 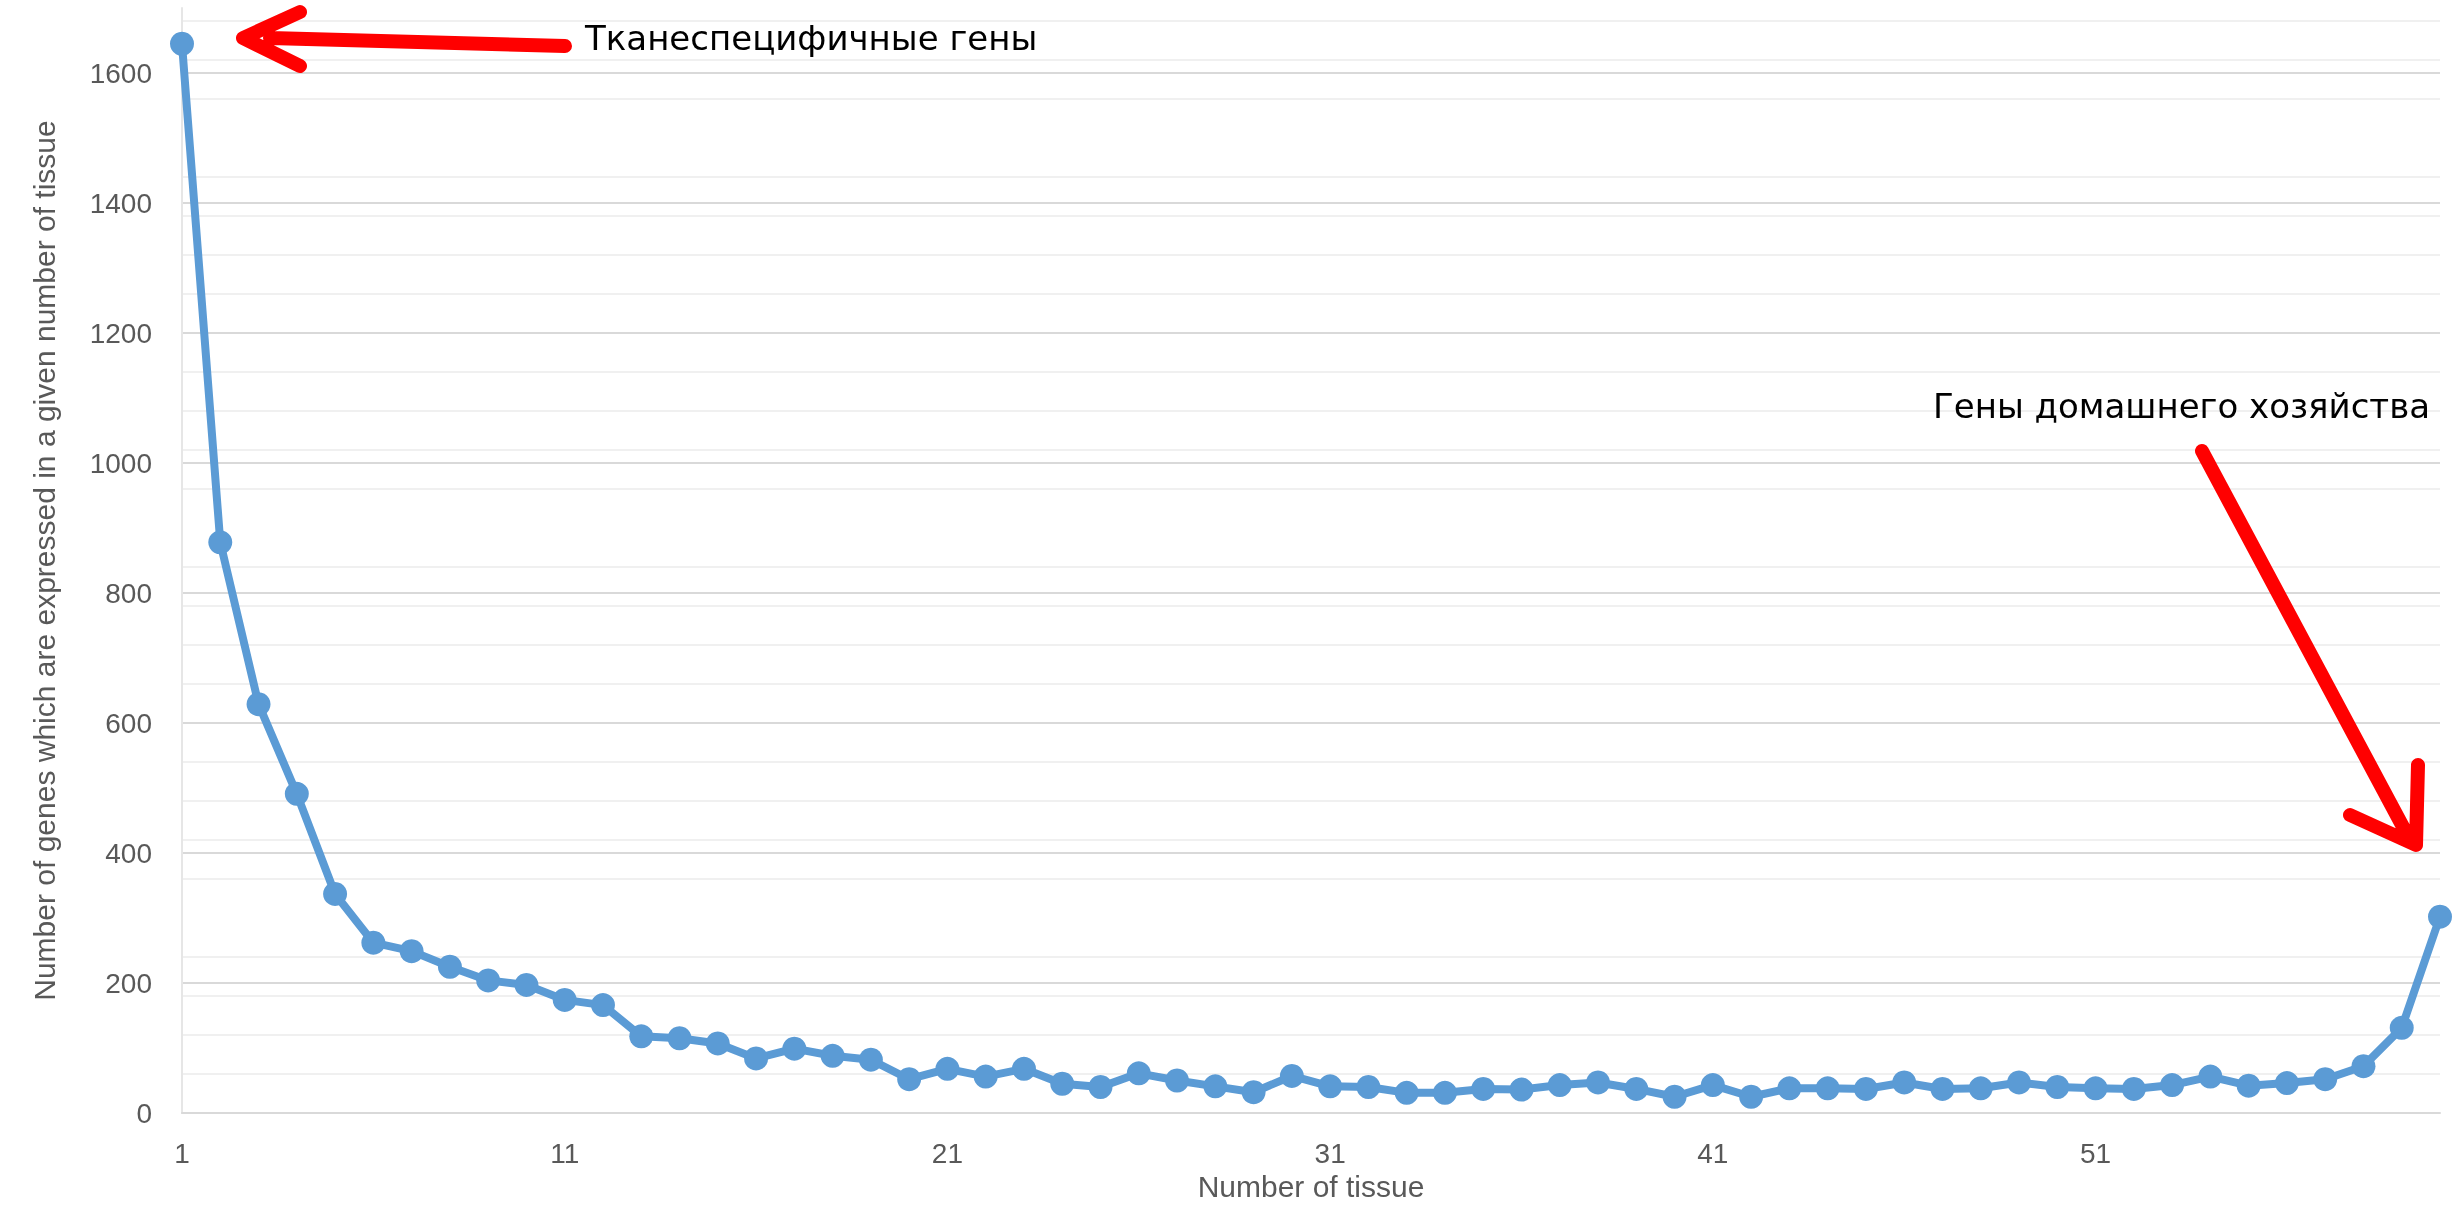 What do you see at coordinates (1311, 1187) in the screenshot?
I see `x-axis-title: Number of tissue` at bounding box center [1311, 1187].